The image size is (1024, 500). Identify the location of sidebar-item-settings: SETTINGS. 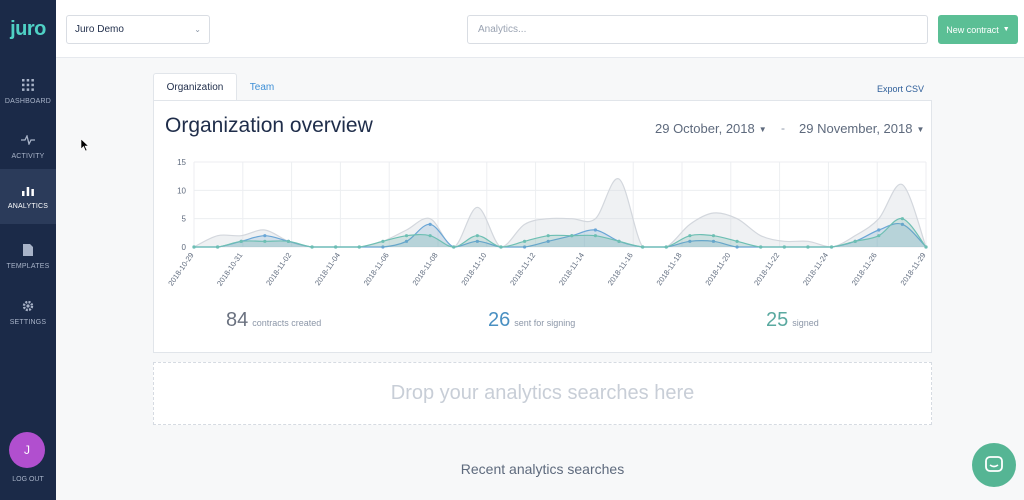
(28, 312).